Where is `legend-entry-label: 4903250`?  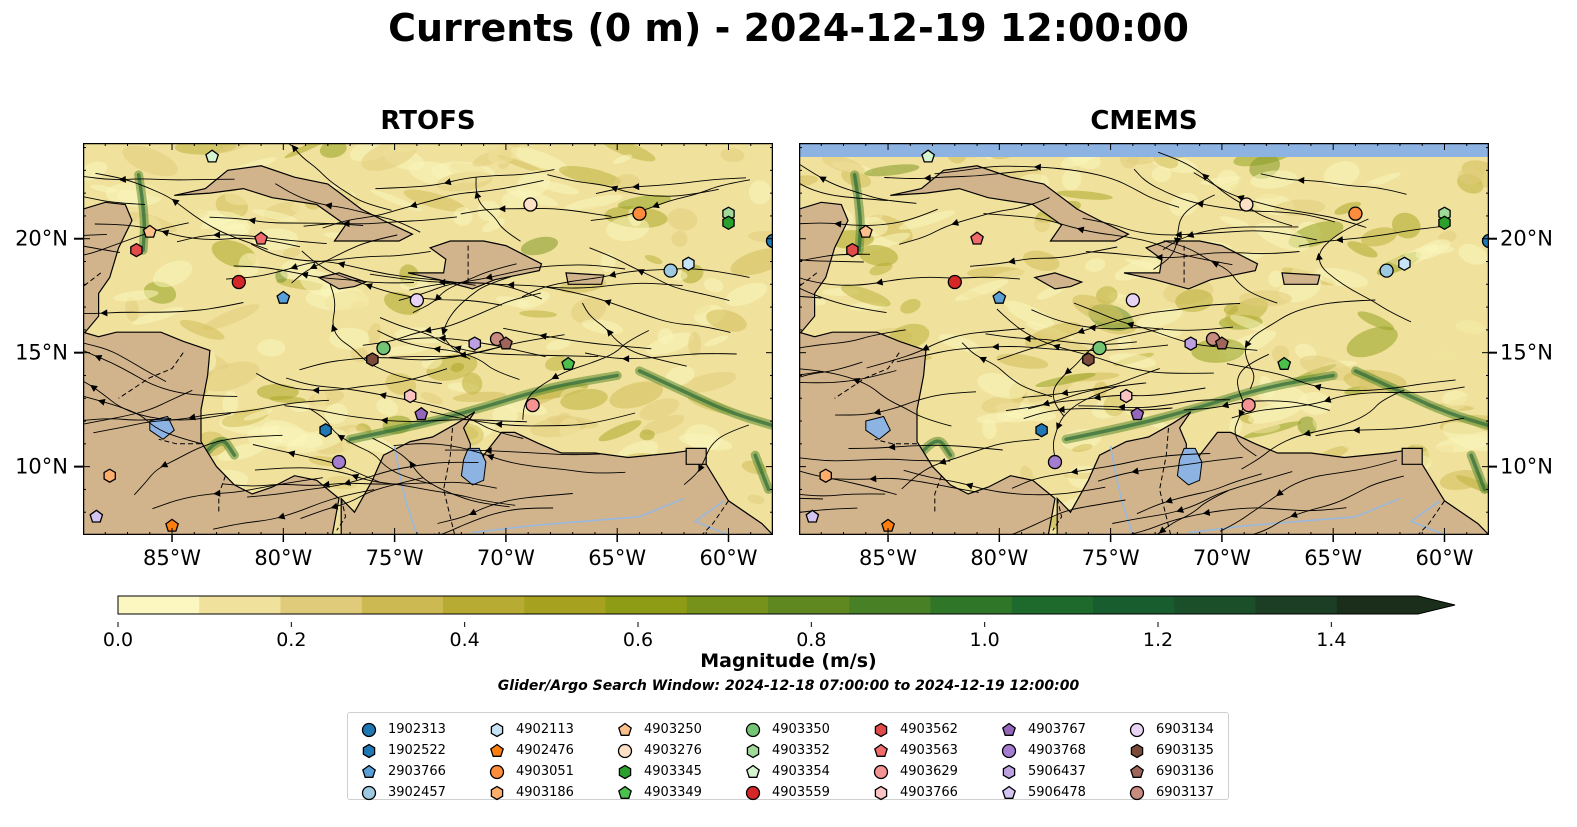
legend-entry-label: 4903250 is located at coordinates (673, 729).